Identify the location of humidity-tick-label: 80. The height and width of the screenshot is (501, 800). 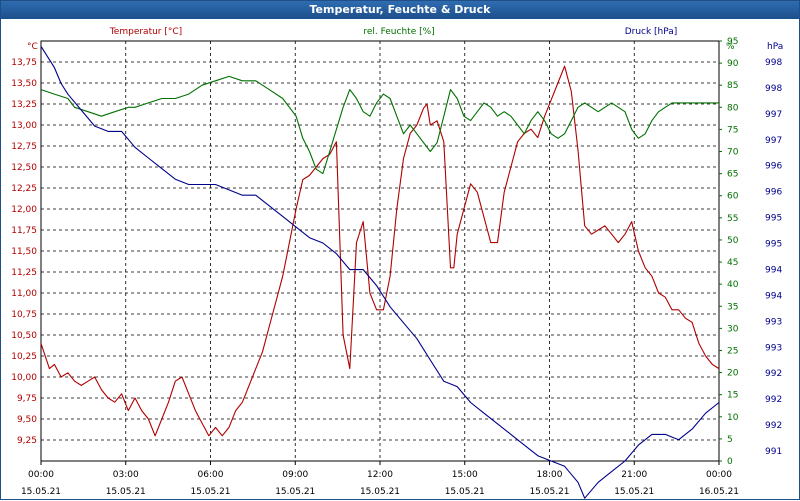
(733, 108).